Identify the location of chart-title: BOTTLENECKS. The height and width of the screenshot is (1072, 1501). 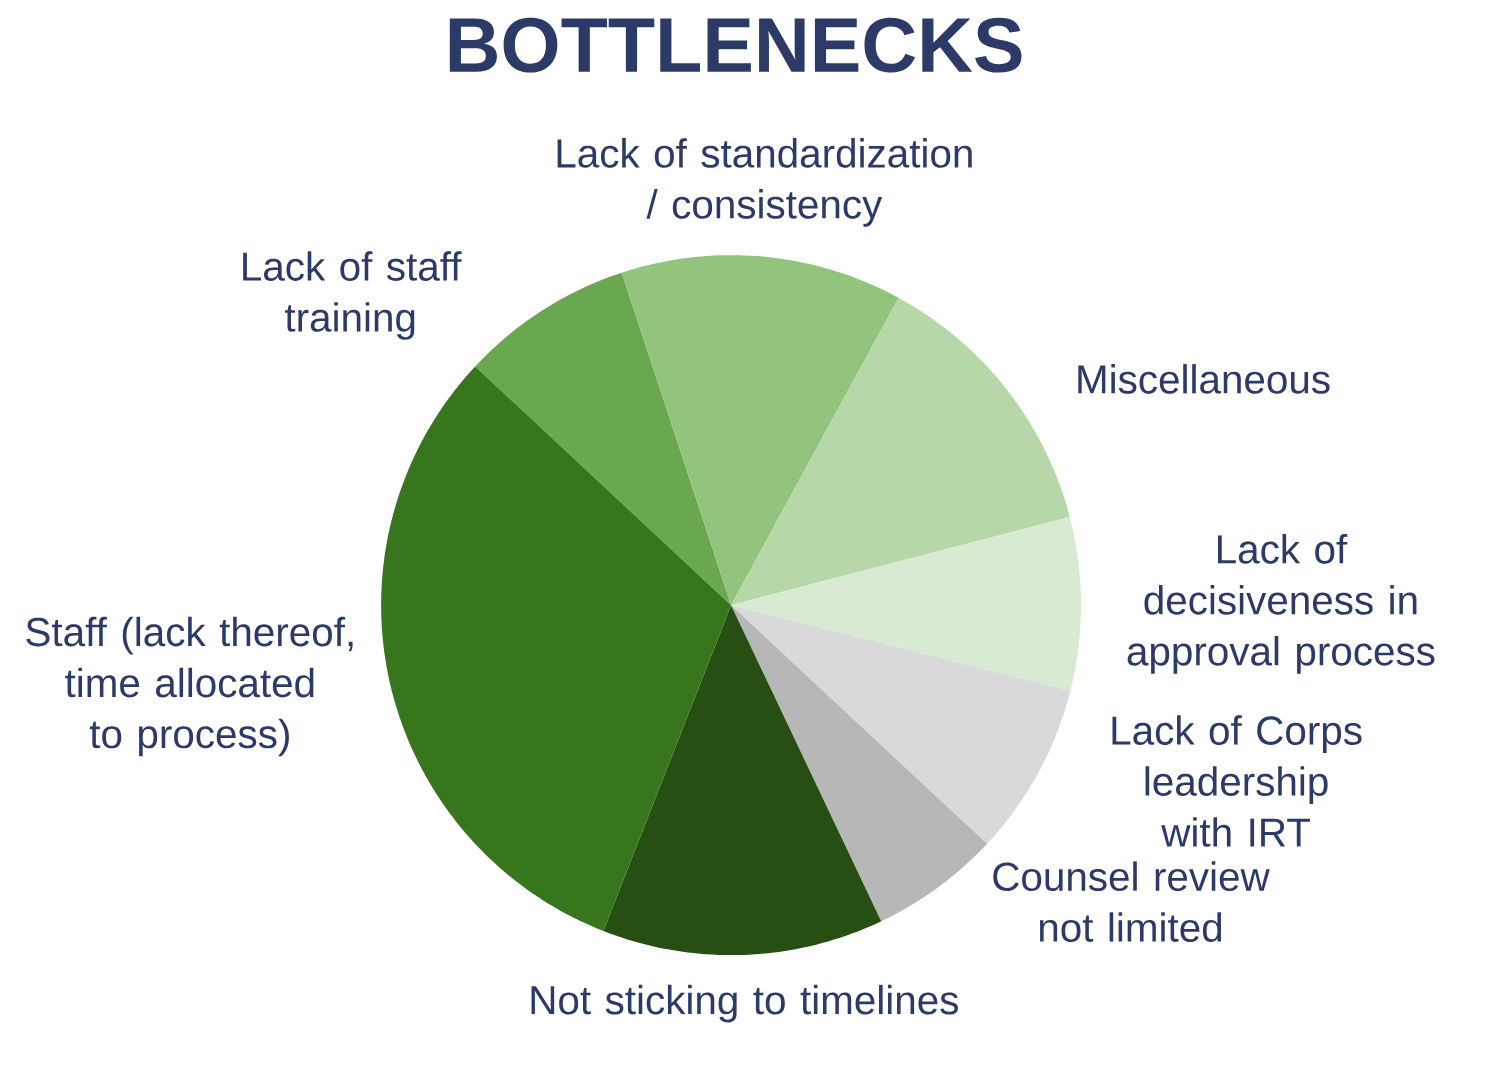
(735, 45).